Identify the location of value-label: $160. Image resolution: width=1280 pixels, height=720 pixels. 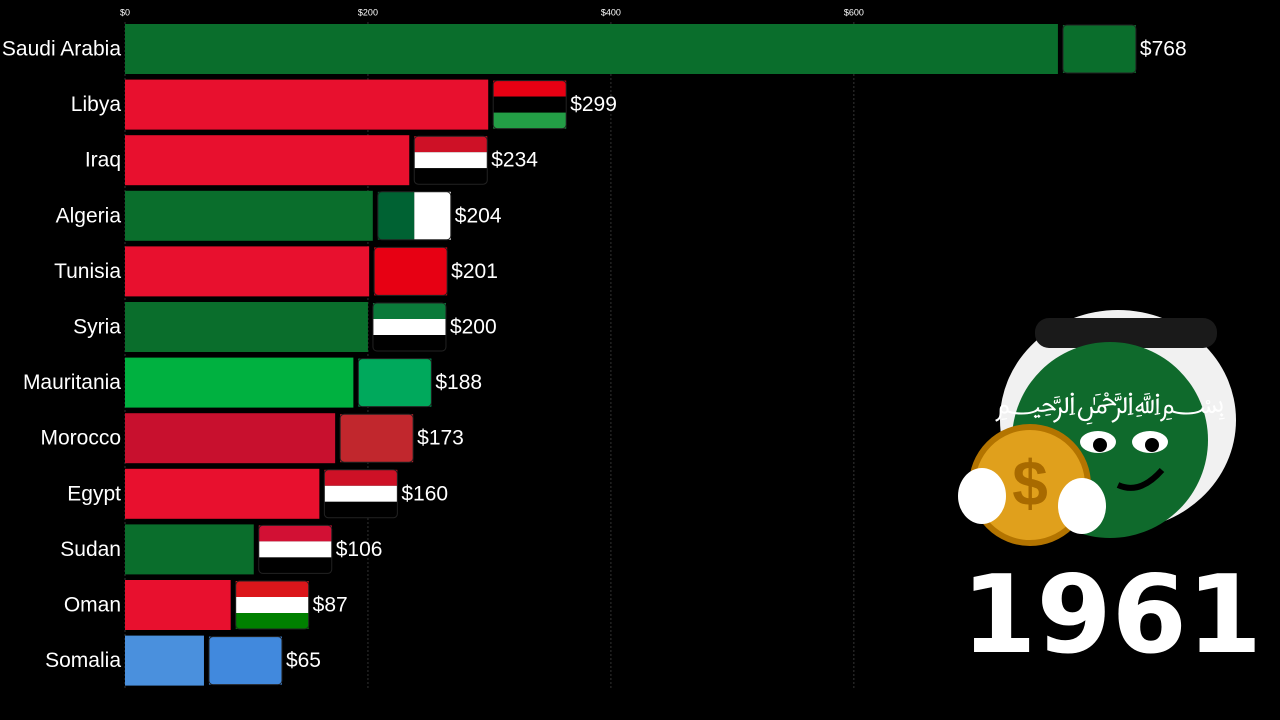
(424, 493).